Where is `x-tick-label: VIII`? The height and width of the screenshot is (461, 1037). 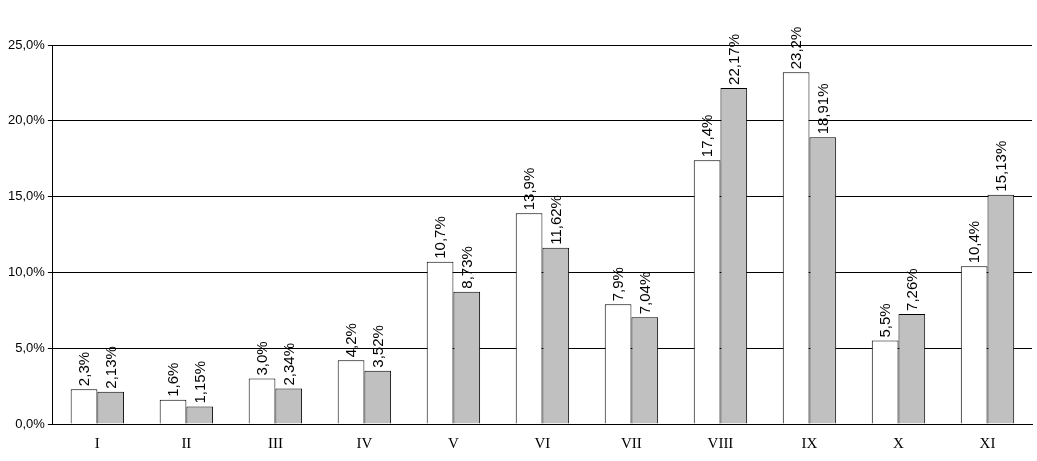
x-tick-label: VIII is located at coordinates (720, 442).